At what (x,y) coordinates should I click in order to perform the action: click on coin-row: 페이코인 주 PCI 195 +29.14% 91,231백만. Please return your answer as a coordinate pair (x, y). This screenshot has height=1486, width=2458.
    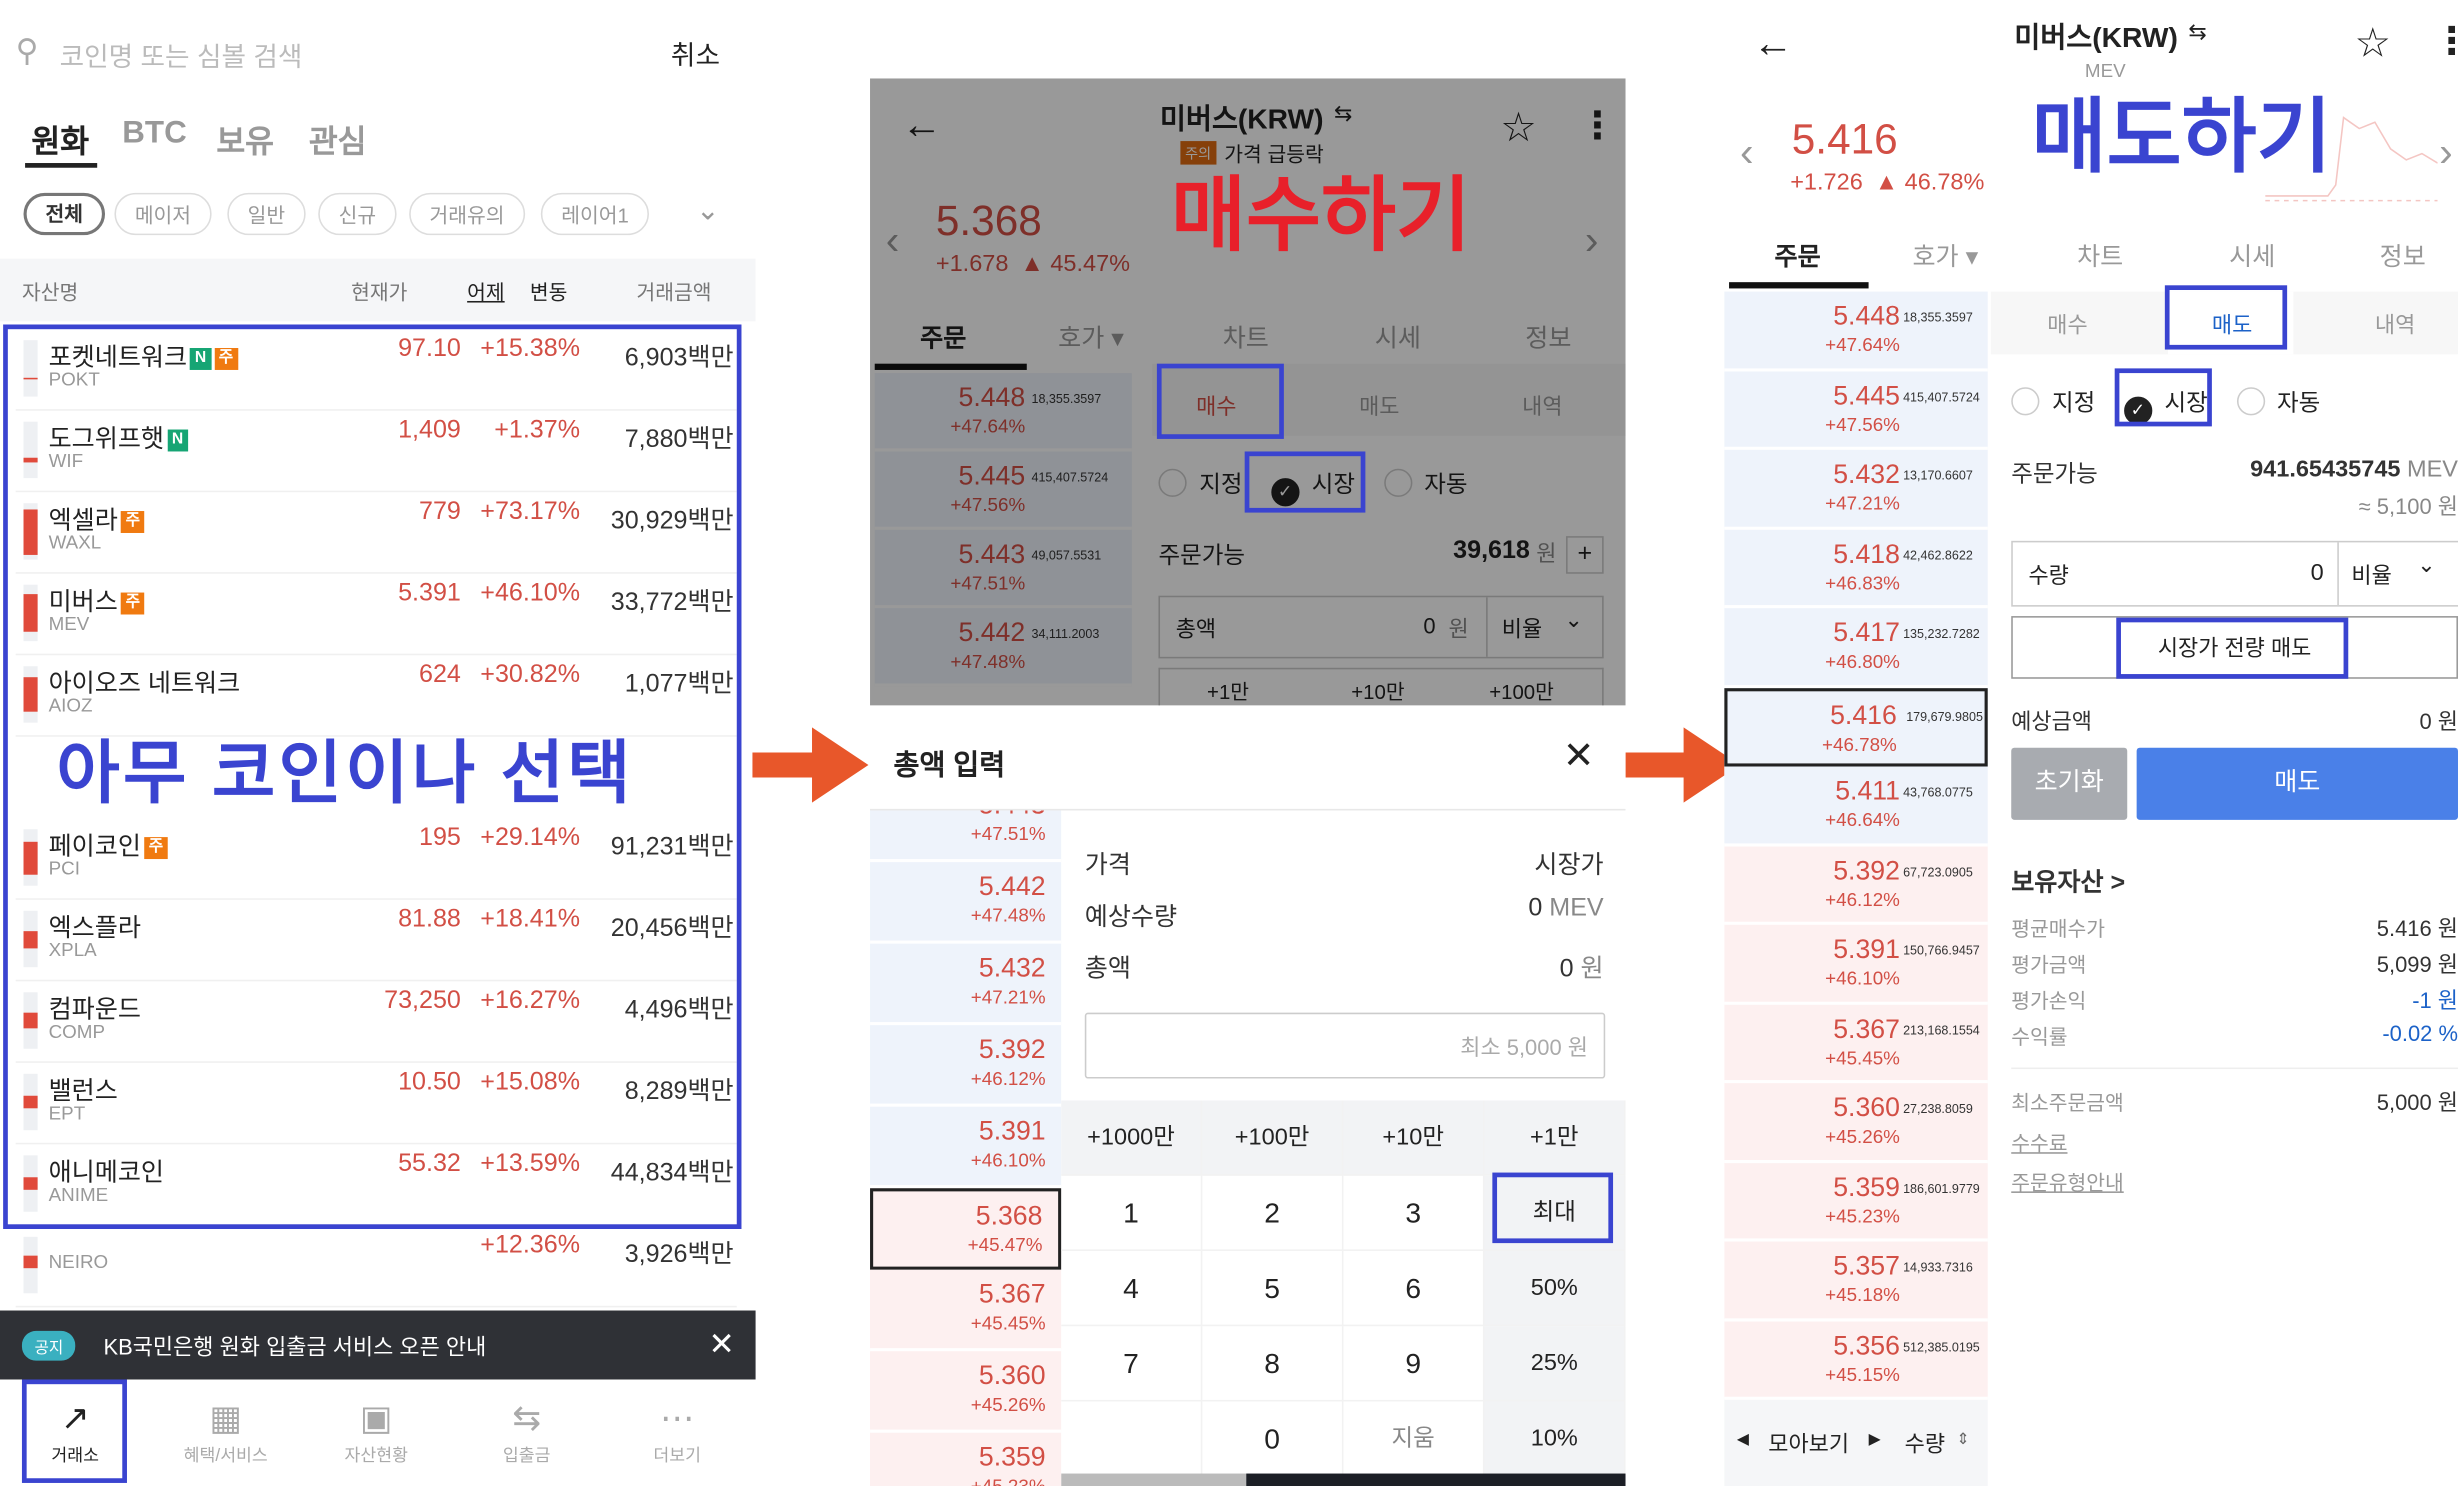
    Looking at the image, I should click on (376, 859).